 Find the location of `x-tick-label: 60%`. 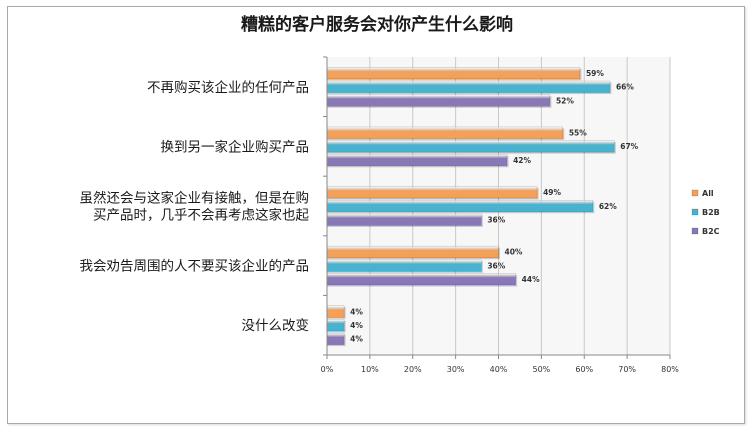

x-tick-label: 60% is located at coordinates (584, 369).